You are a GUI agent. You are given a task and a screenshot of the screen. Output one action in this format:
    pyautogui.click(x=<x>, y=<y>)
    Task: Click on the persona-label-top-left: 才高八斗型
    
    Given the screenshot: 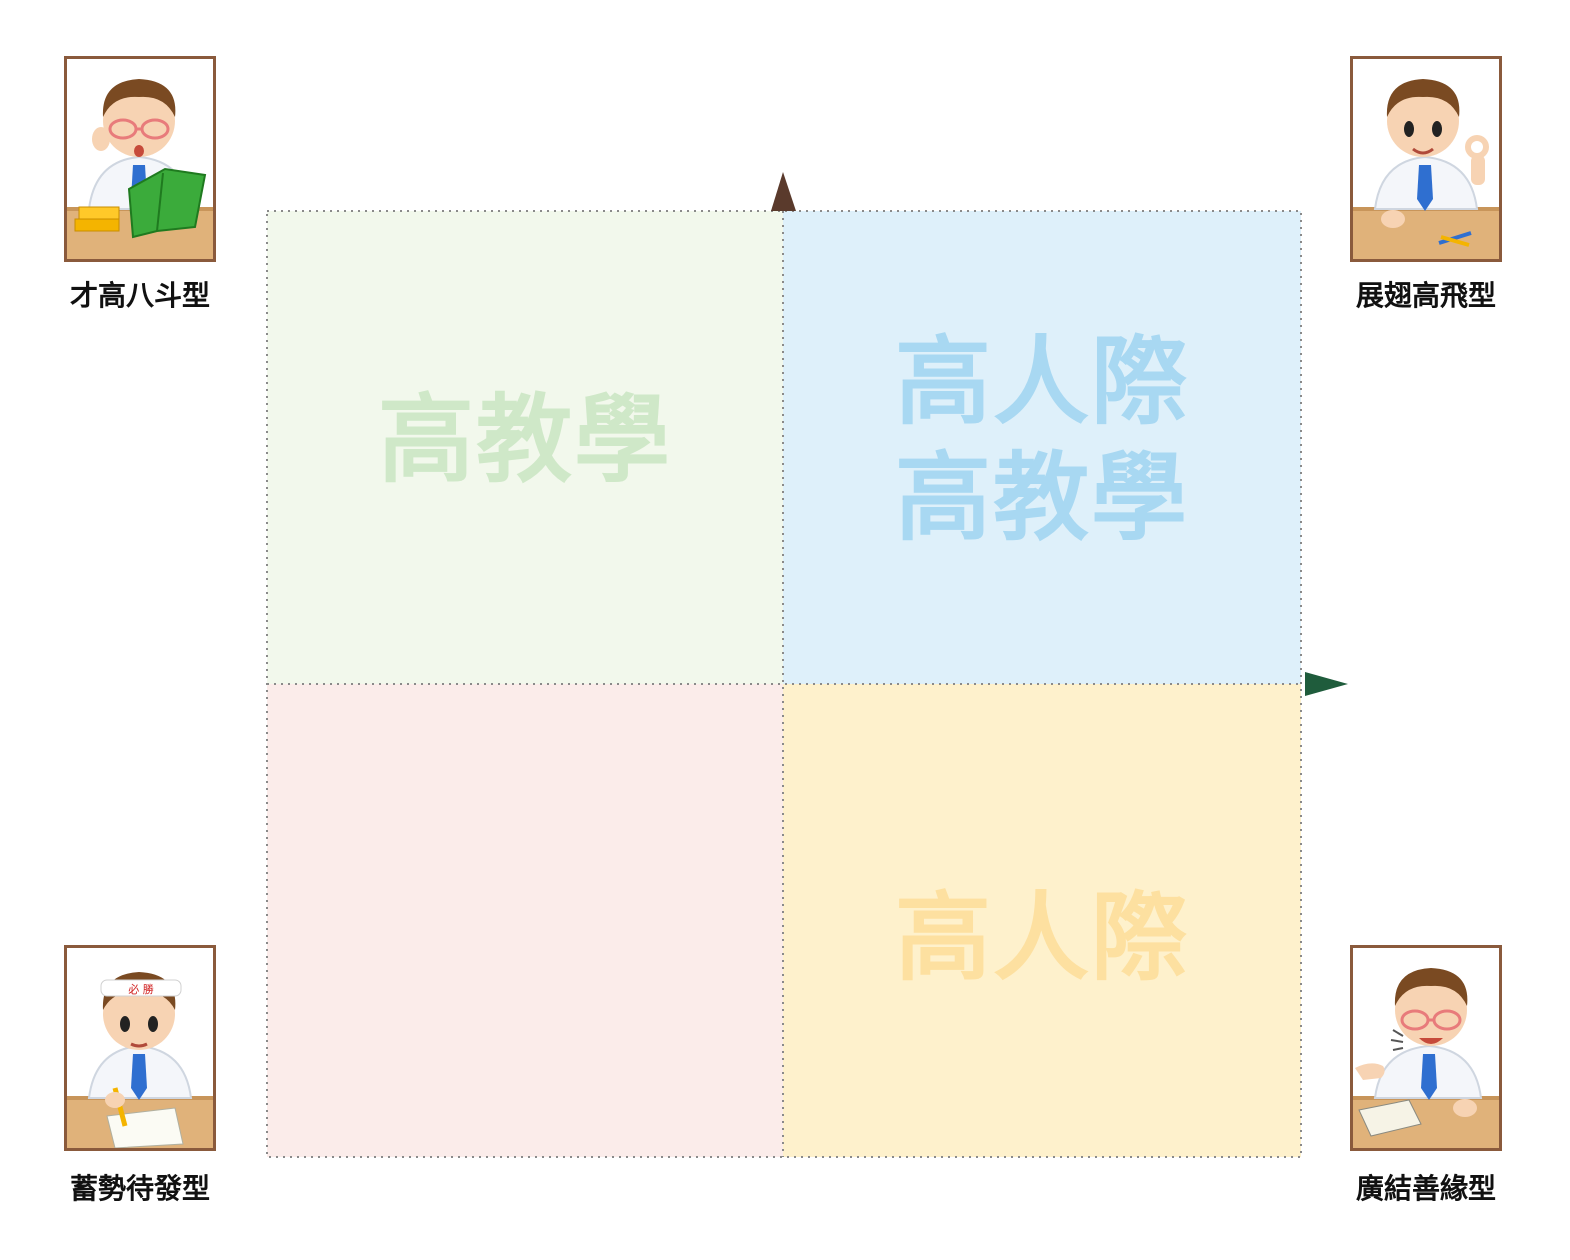 What is the action you would take?
    pyautogui.click(x=139, y=295)
    